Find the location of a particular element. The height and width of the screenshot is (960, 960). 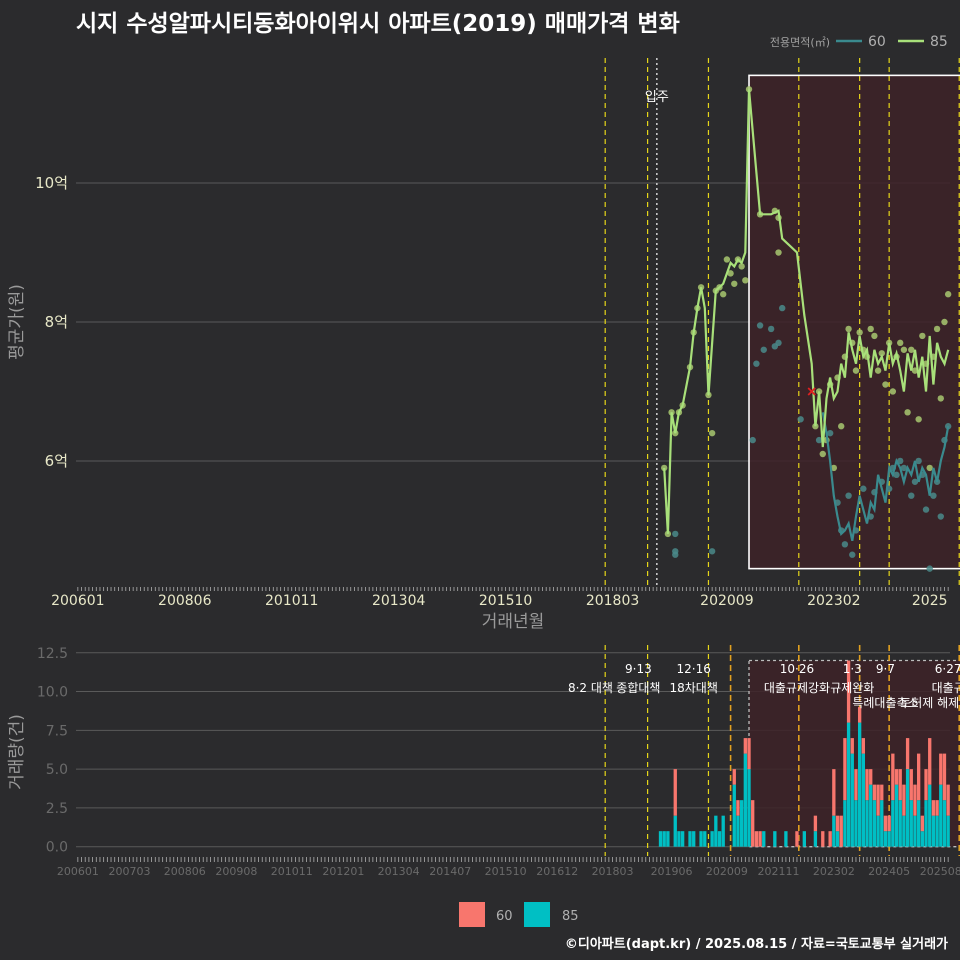

bottom-x-tick-label-6: 201304 is located at coordinates (399, 871).